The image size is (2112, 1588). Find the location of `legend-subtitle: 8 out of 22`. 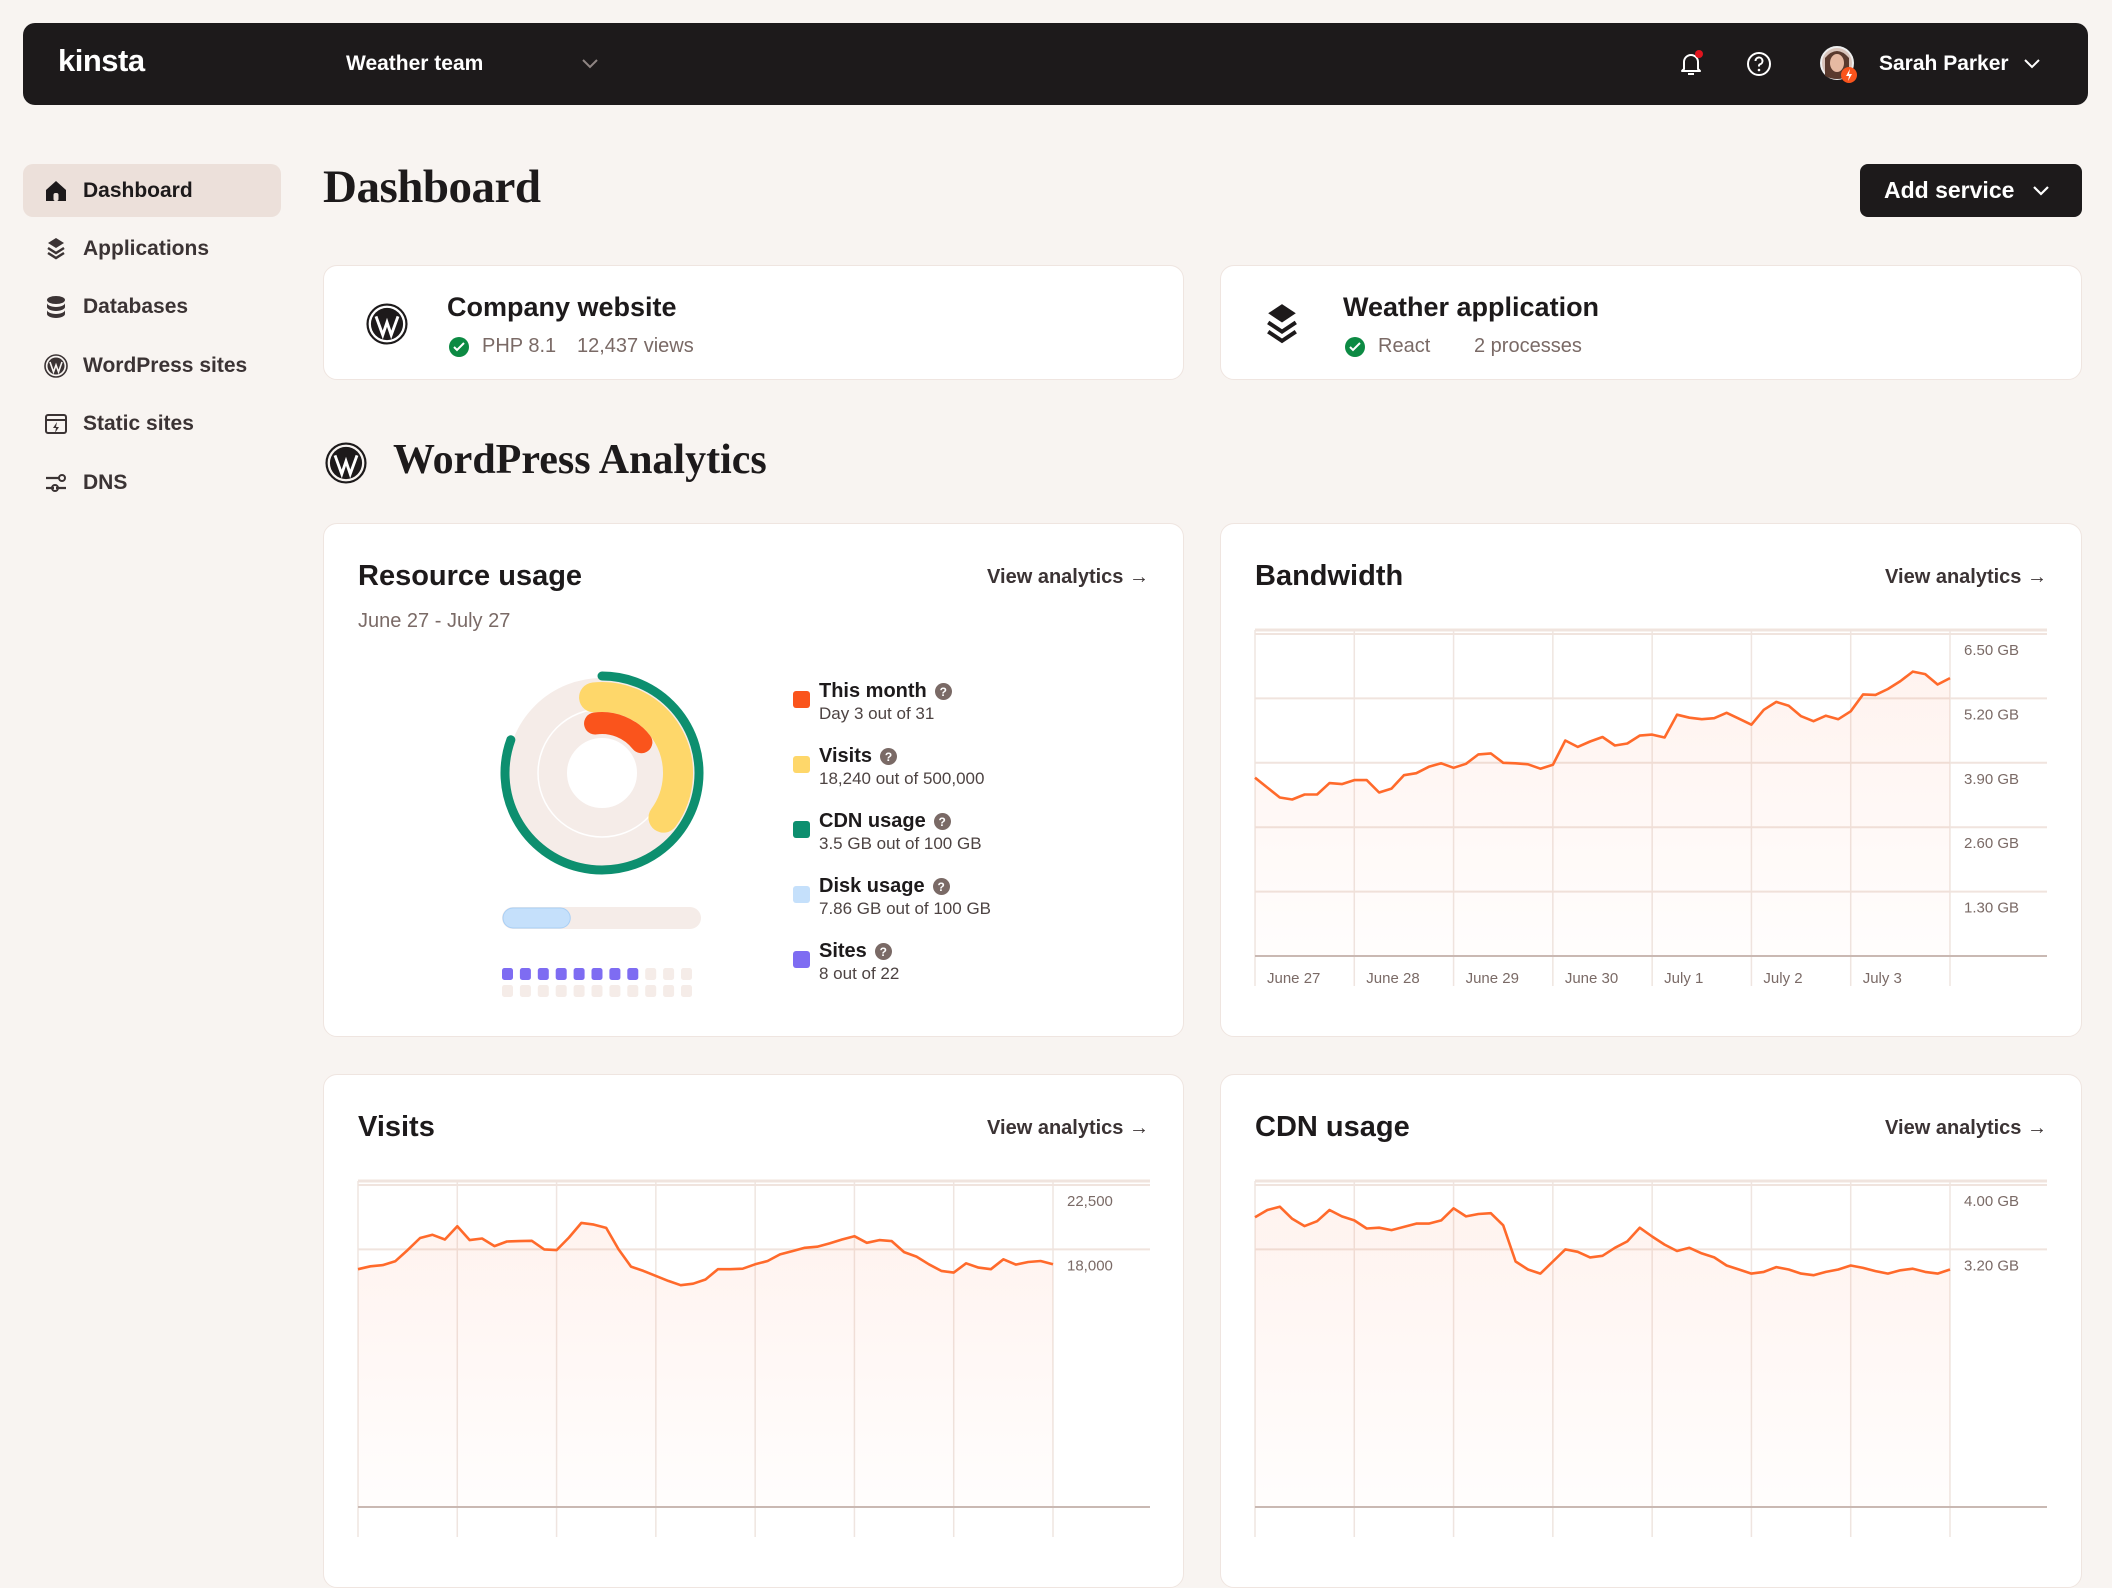

legend-subtitle: 8 out of 22 is located at coordinates (859, 974).